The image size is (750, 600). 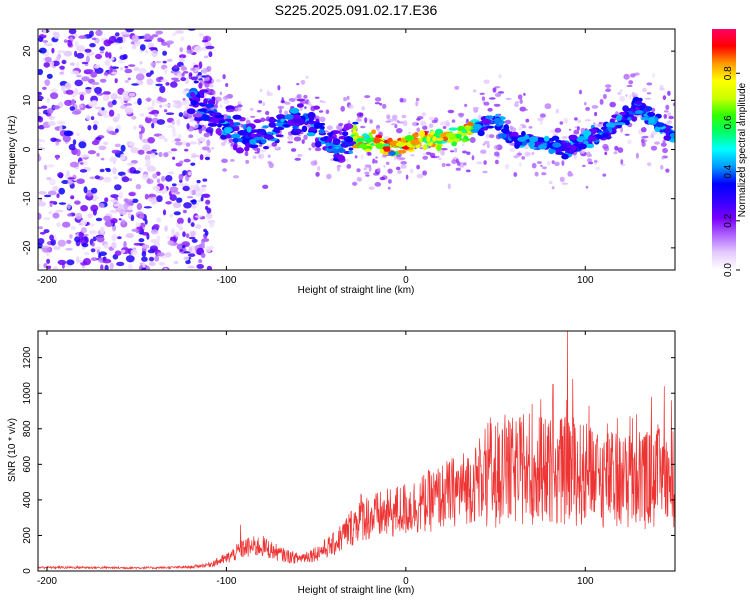 I want to click on y-tick-label: 0, so click(x=27, y=571).